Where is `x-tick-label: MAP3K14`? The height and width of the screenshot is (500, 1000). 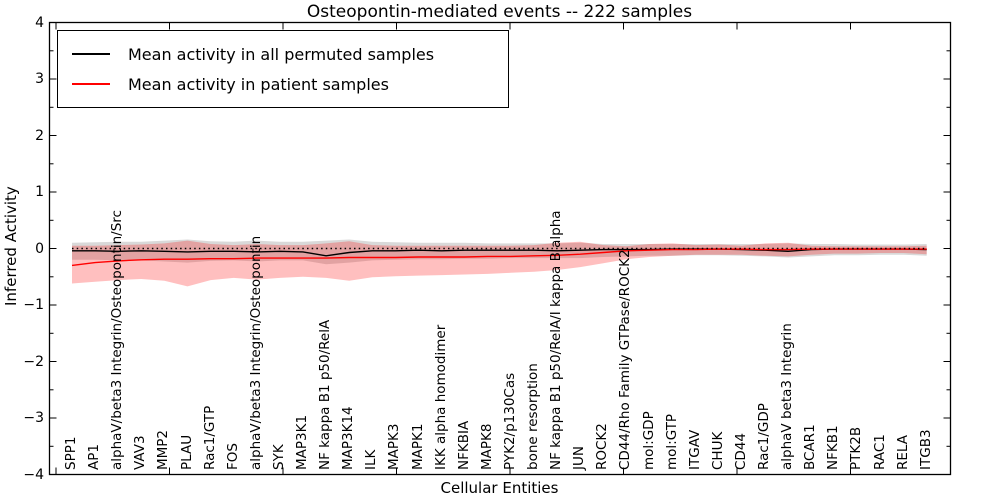
x-tick-label: MAP3K14 is located at coordinates (348, 438).